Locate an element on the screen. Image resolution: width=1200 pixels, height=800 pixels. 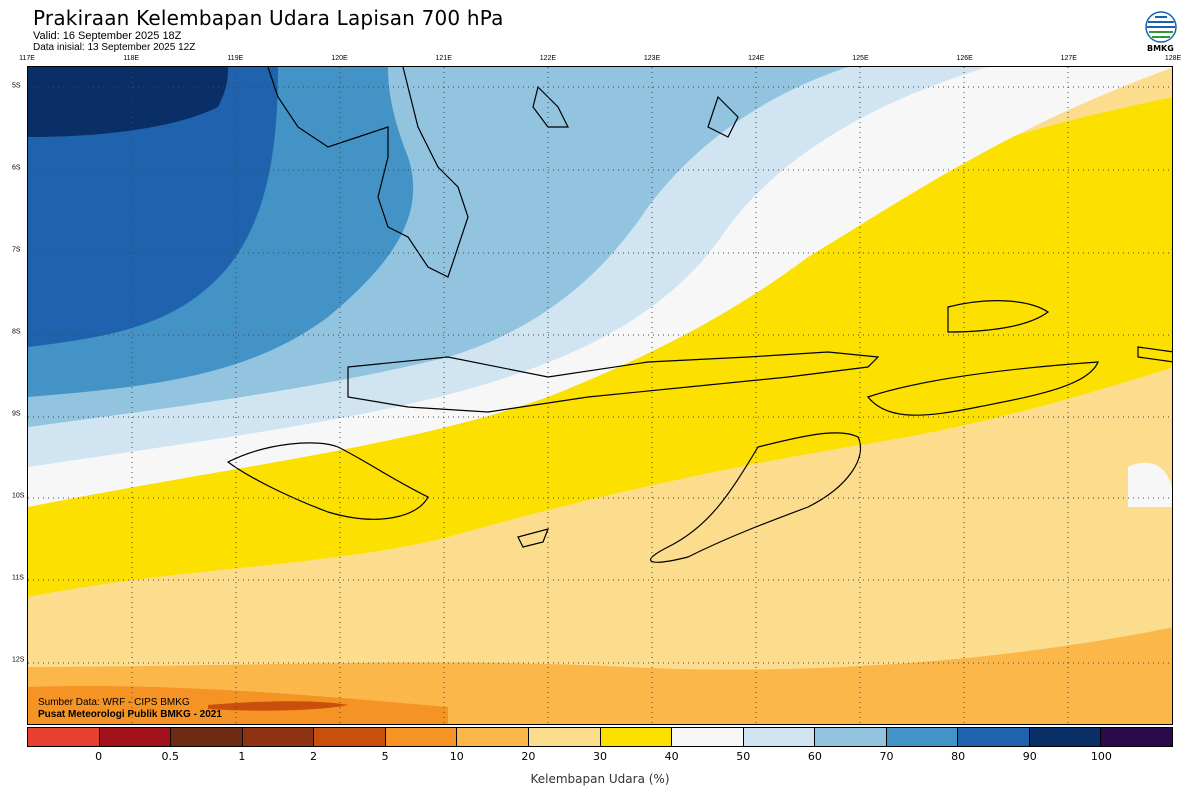
colorbar-tick-label: 60 is located at coordinates (814, 756).